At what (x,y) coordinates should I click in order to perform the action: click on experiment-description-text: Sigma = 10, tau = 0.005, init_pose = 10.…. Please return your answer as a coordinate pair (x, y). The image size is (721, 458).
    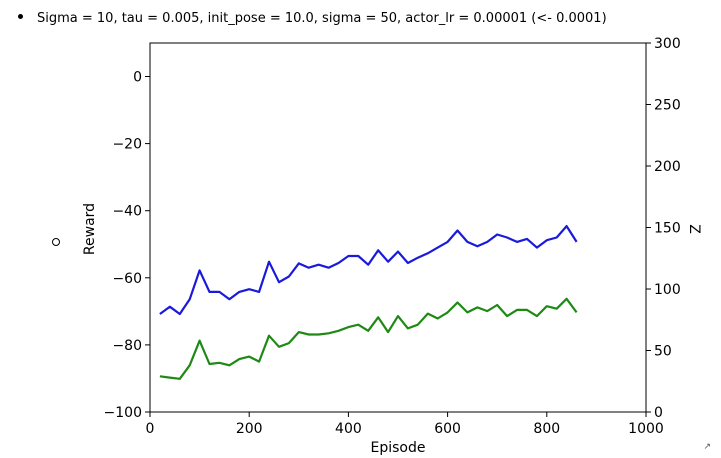
    Looking at the image, I should click on (322, 18).